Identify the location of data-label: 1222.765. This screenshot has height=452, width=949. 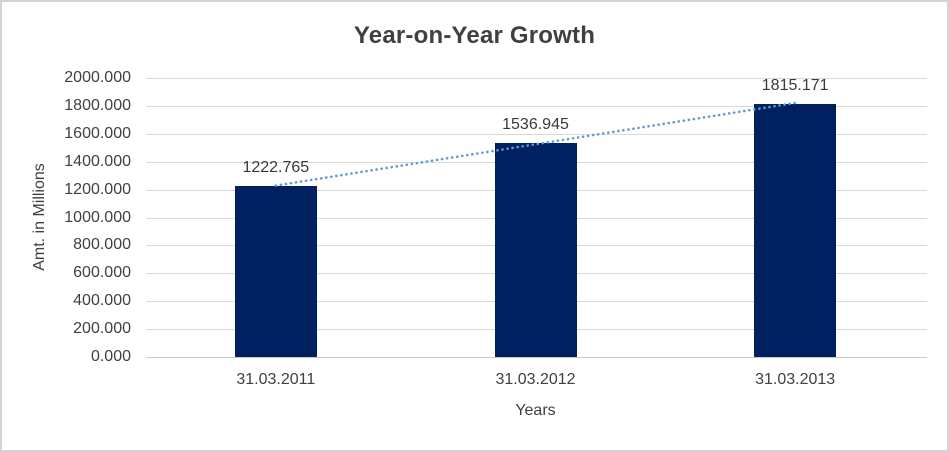
(276, 168).